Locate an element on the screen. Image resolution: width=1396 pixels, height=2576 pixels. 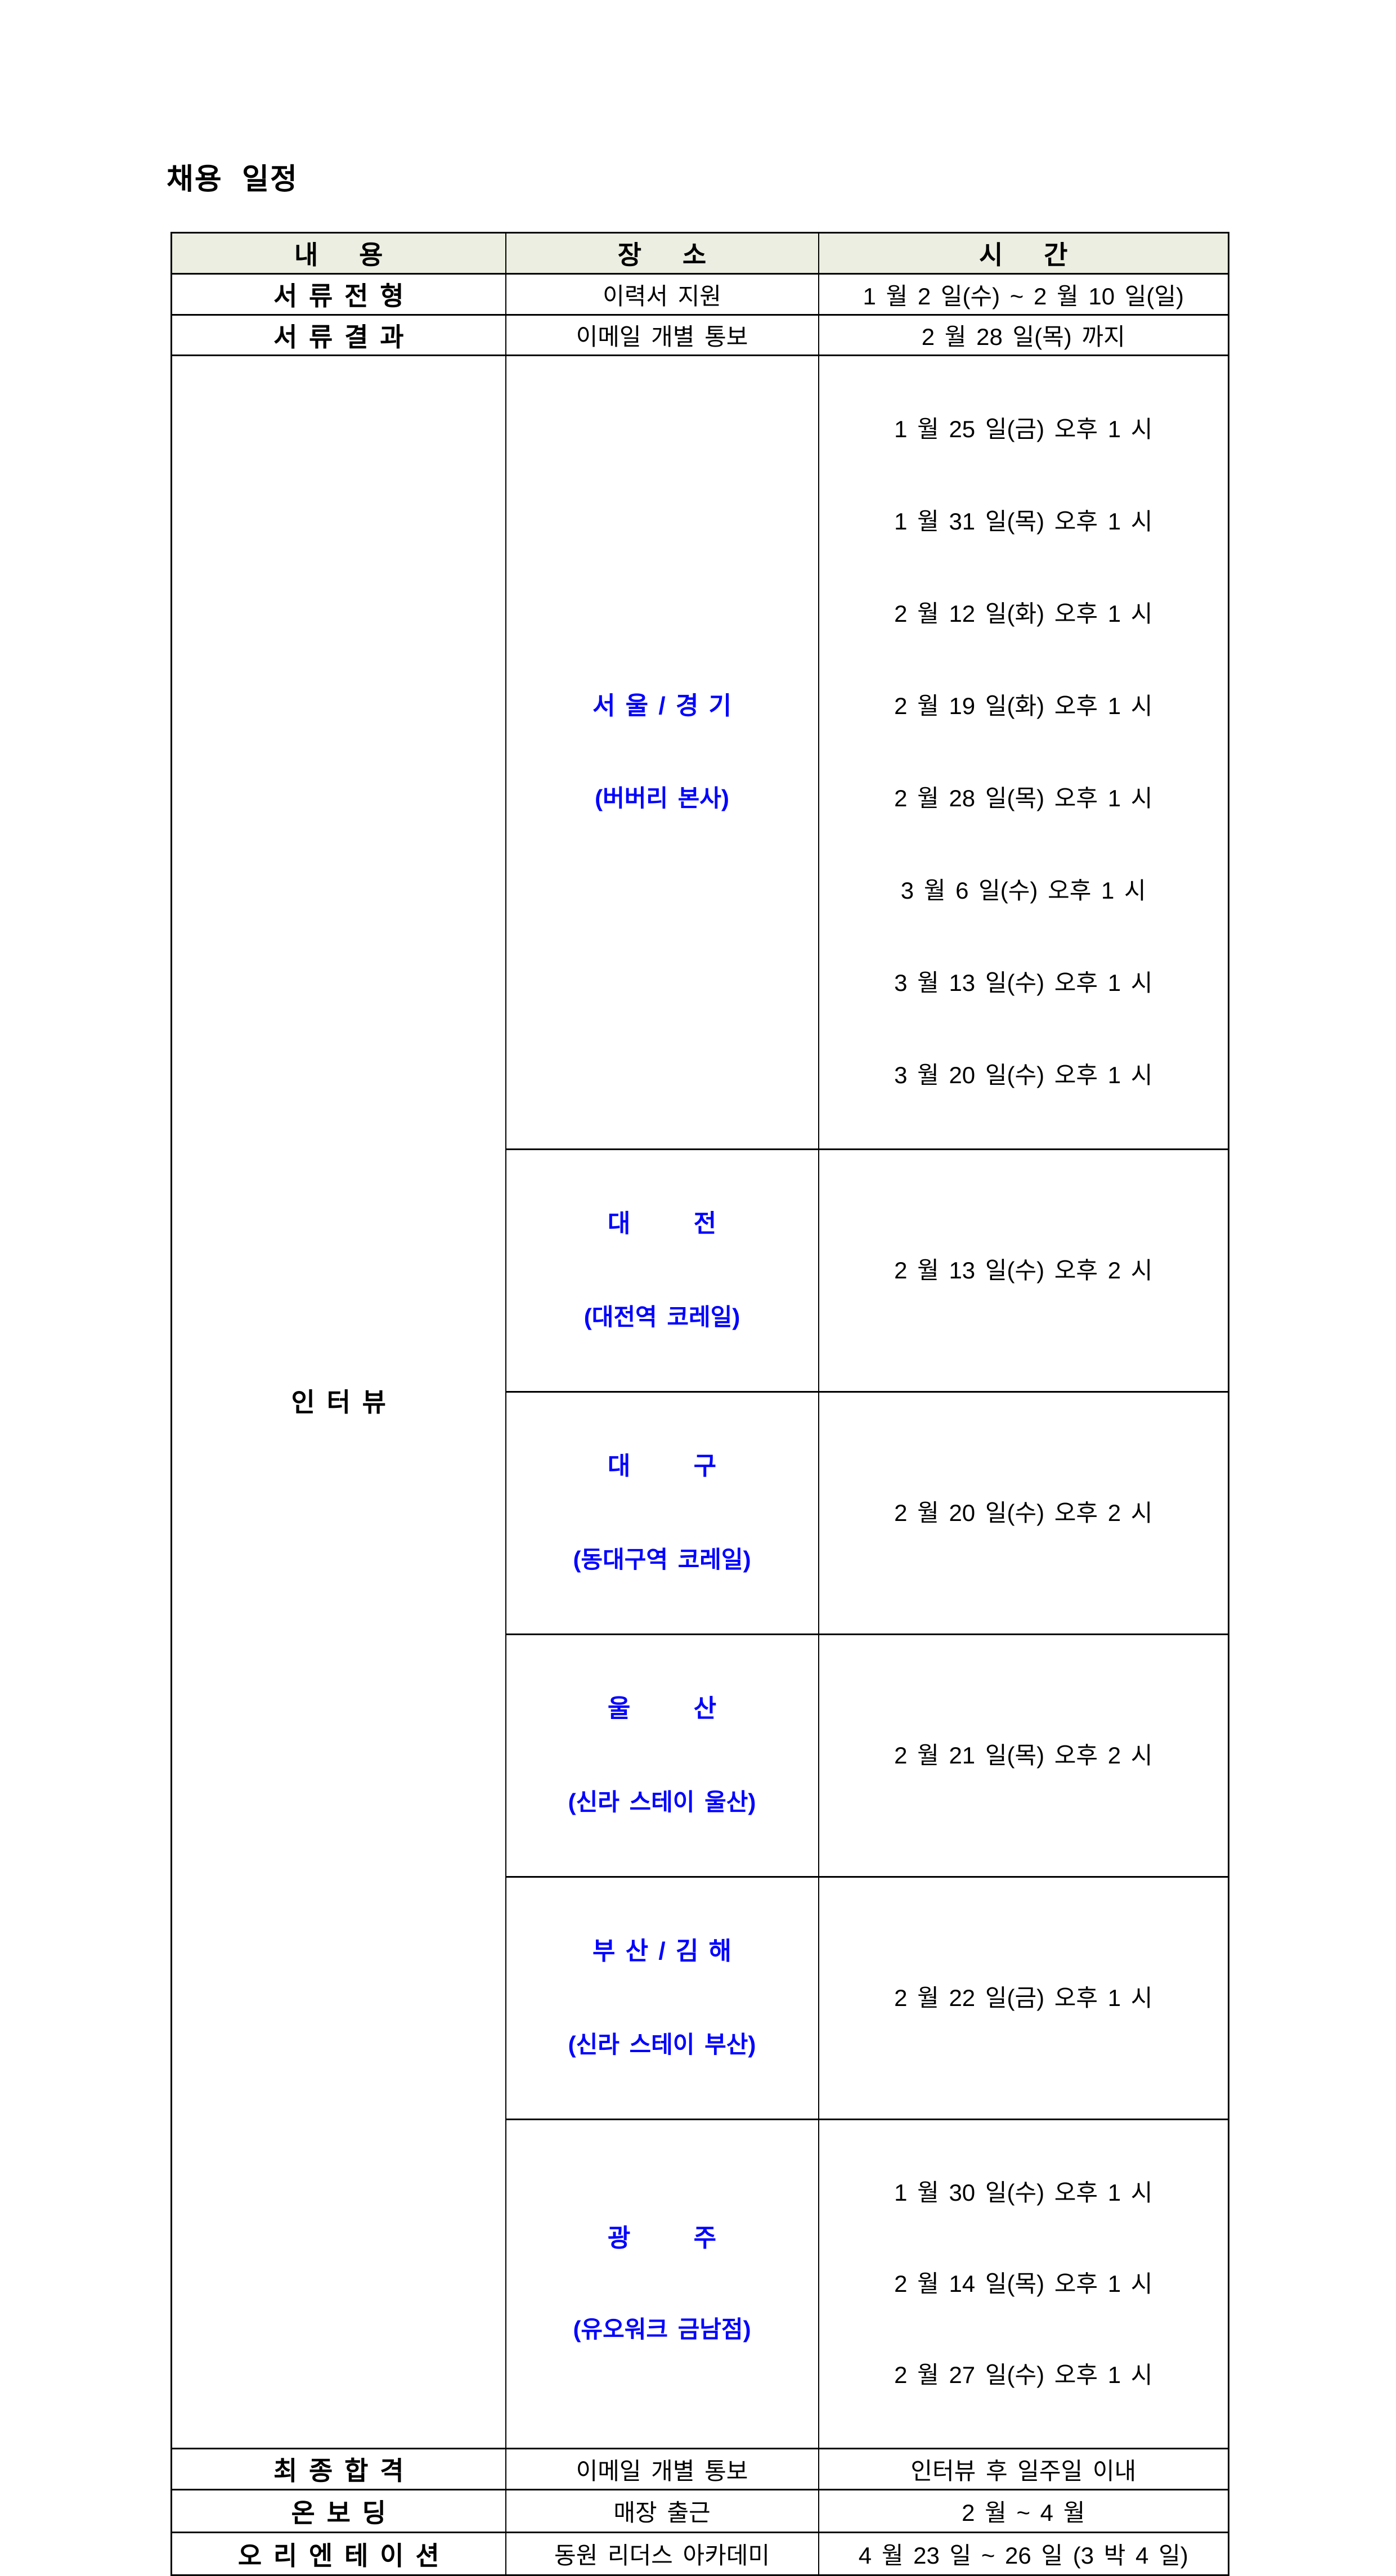
interview-venue-gwangju: (유오워크 금남점) is located at coordinates (662, 2329).